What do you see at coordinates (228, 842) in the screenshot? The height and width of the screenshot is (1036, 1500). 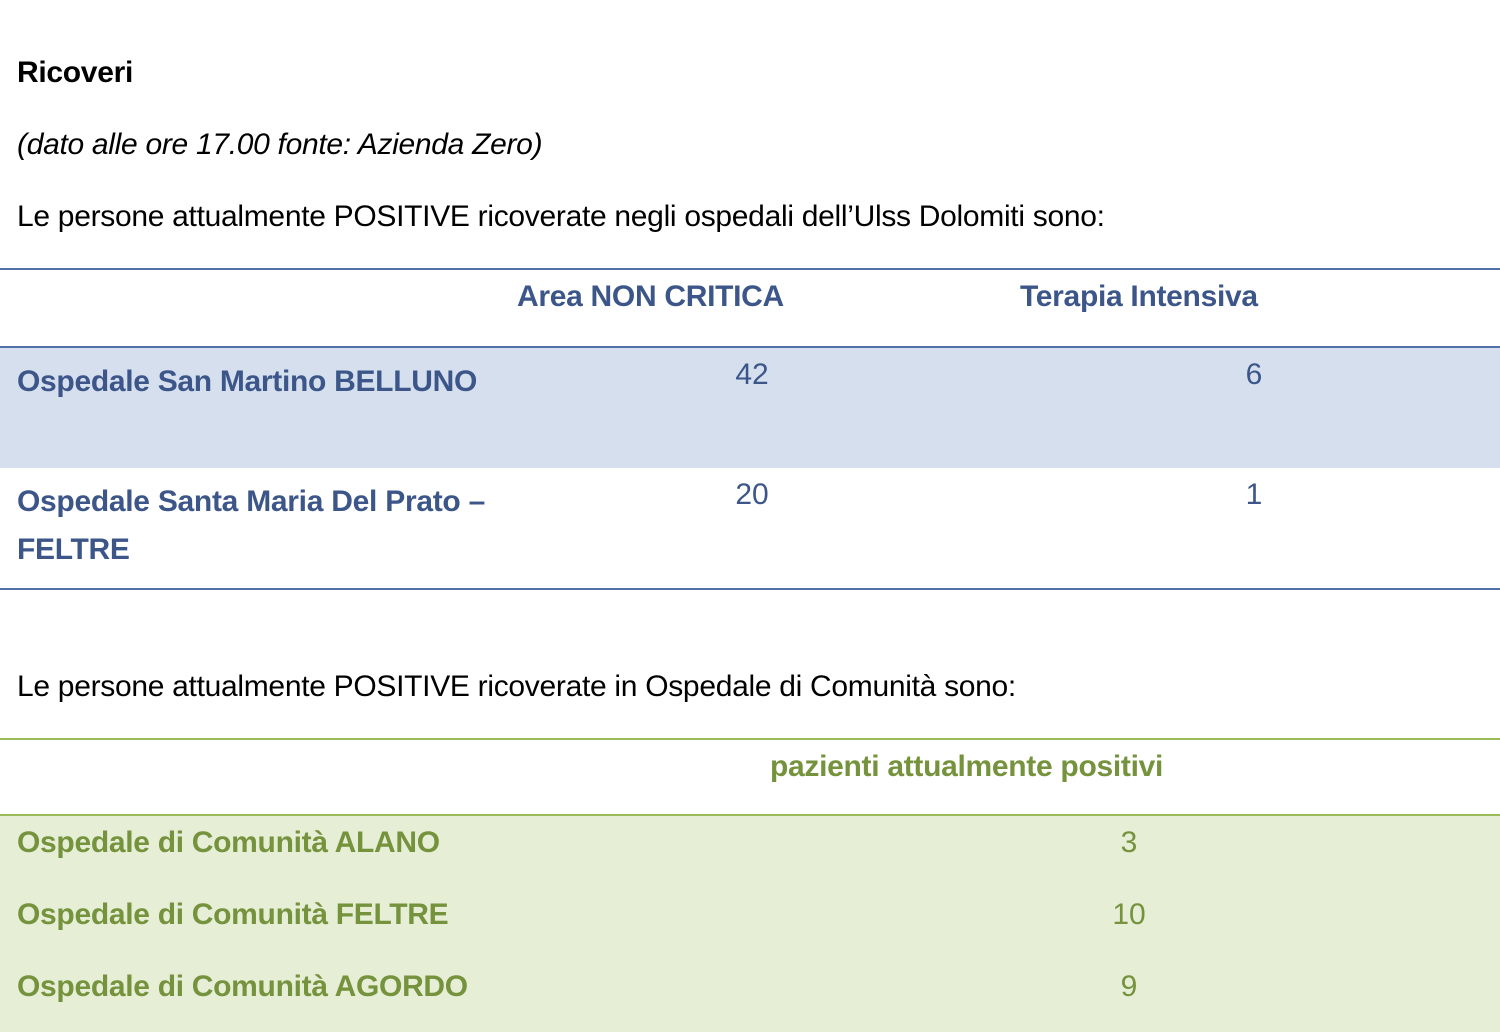 I see `community-hospital-name: Ospedale di Comunità ALANO` at bounding box center [228, 842].